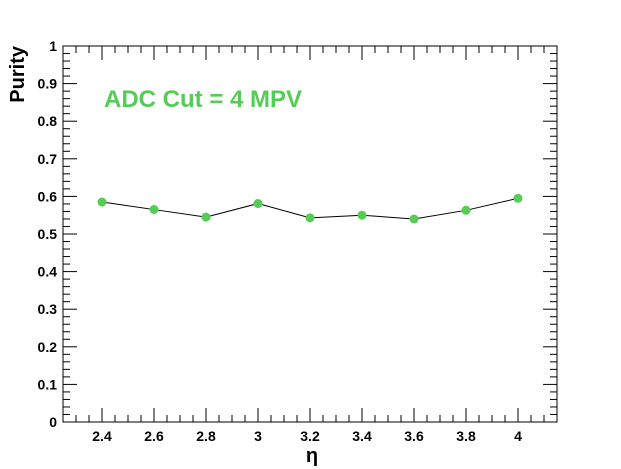 The width and height of the screenshot is (621, 469). What do you see at coordinates (102, 436) in the screenshot?
I see `x-tick-label: 2.4` at bounding box center [102, 436].